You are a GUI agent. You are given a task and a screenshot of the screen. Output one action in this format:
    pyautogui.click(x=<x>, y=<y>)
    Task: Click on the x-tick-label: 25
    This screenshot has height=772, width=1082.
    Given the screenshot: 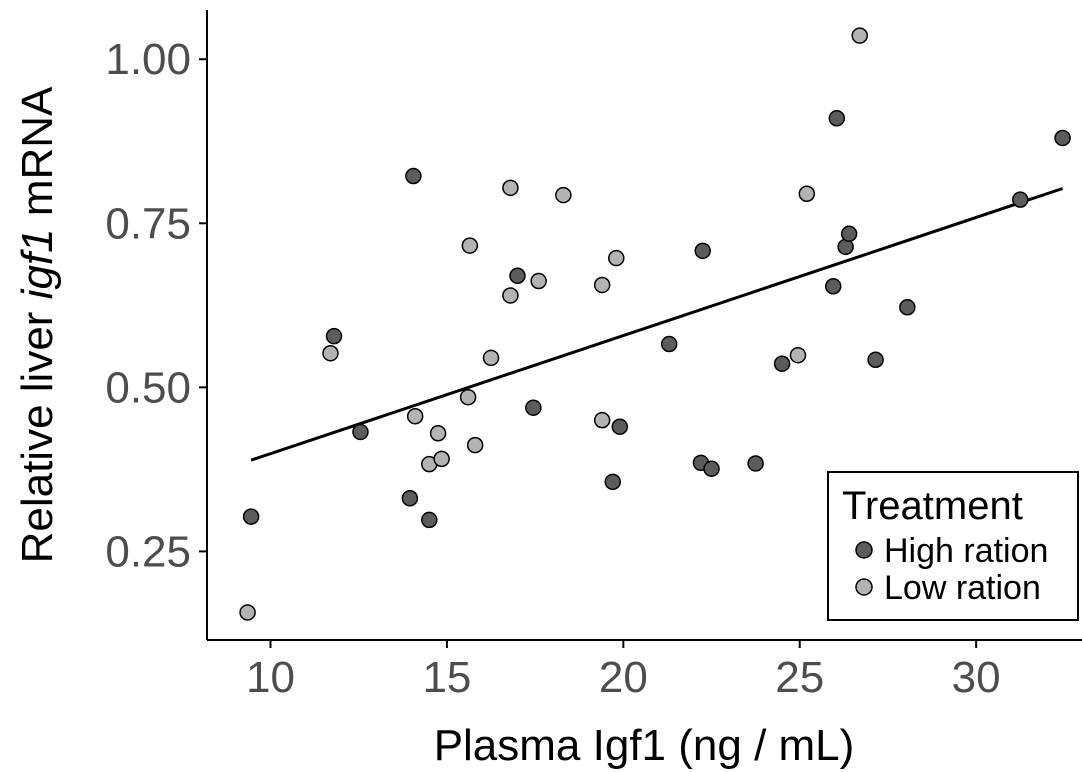 What is the action you would take?
    pyautogui.click(x=799, y=677)
    